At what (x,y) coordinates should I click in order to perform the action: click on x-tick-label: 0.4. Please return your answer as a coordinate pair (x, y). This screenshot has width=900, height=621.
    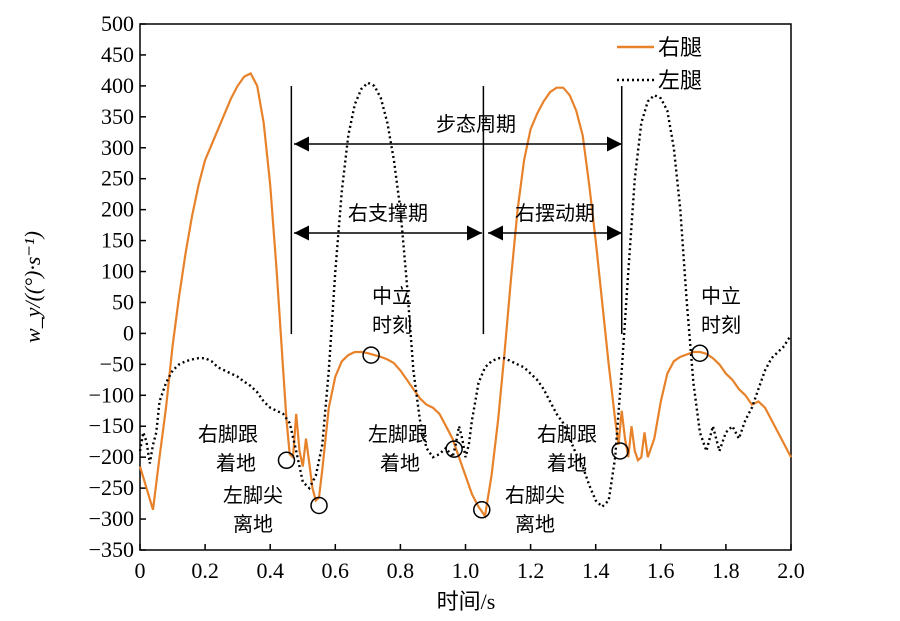
    Looking at the image, I should click on (270, 570).